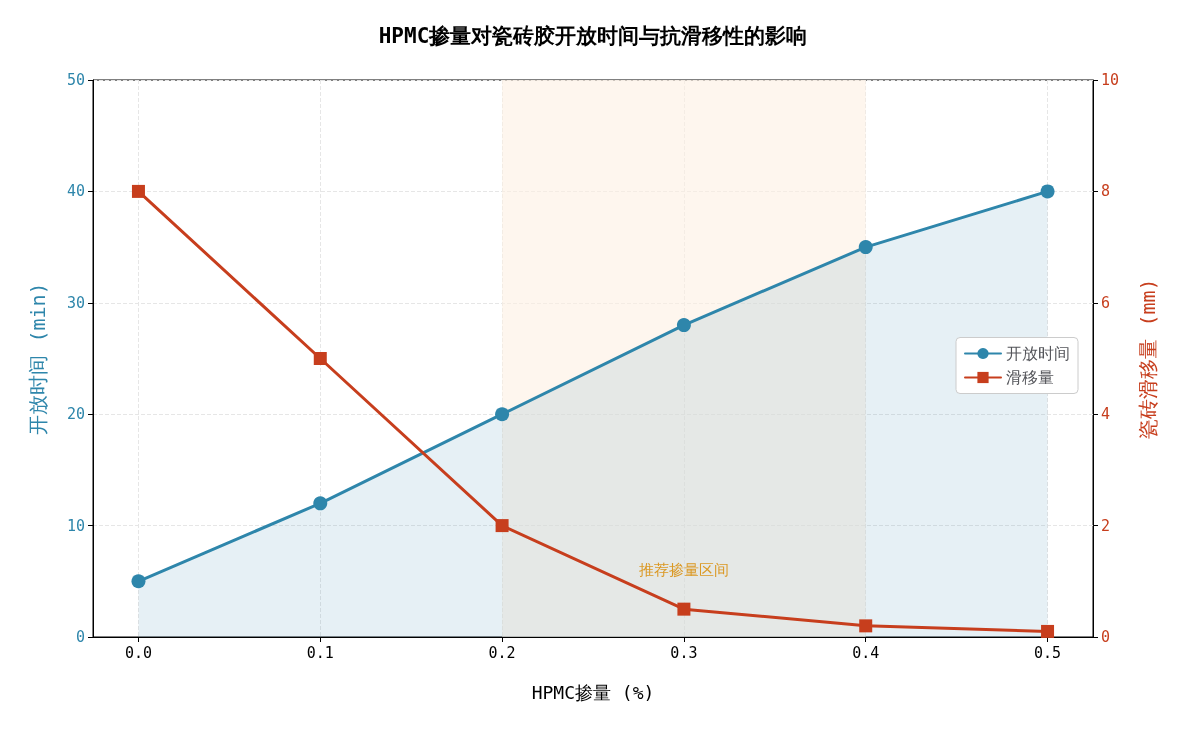 Image resolution: width=1187 pixels, height=734 pixels. Describe the element at coordinates (1110, 80) in the screenshot. I see `y2-tick-label: 10` at that location.